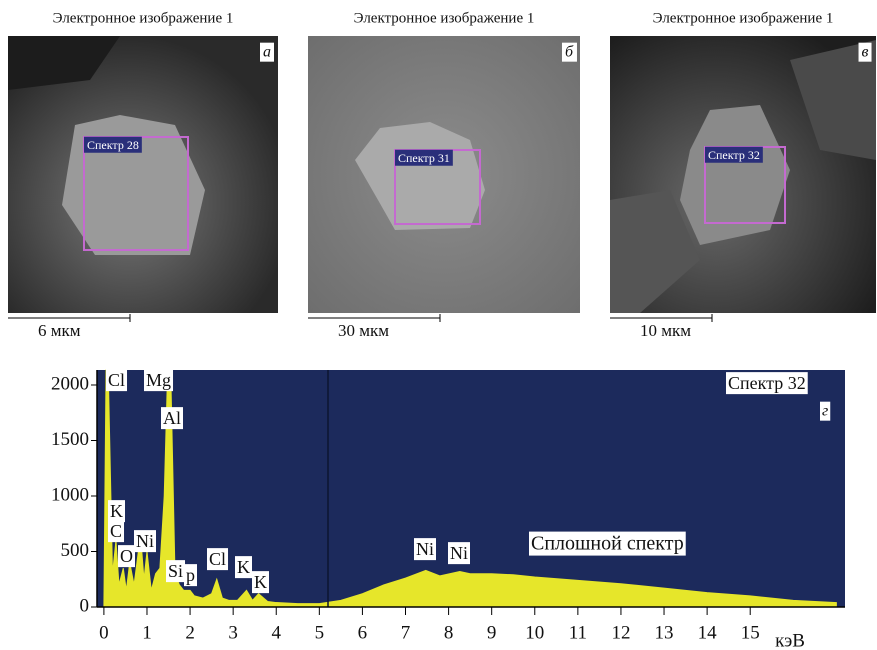 This screenshot has width=877, height=650. I want to click on particle, so click(735, 175).